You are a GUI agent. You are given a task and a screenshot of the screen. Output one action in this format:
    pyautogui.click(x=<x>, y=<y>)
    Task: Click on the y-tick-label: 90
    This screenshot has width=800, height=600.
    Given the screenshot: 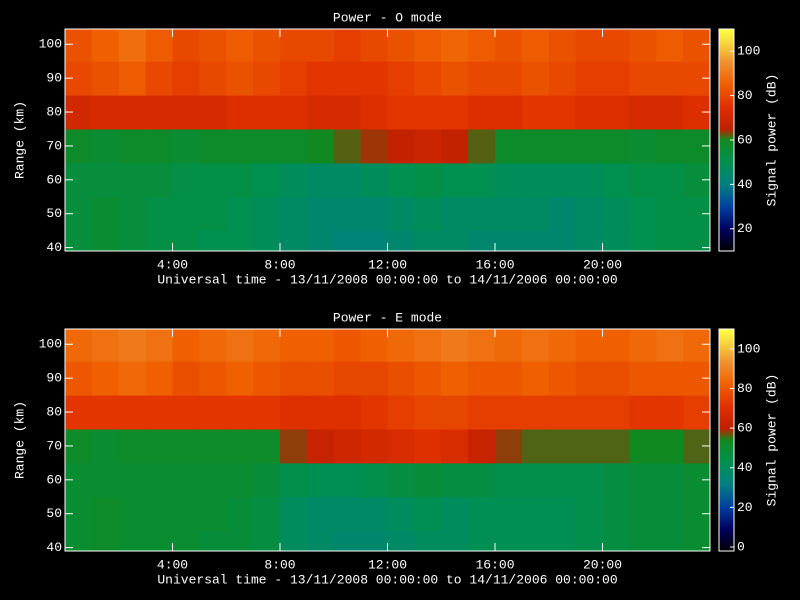 What is the action you would take?
    pyautogui.click(x=54, y=78)
    